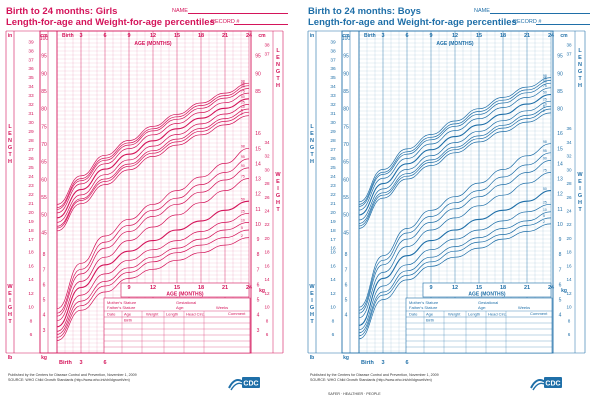 The width and height of the screenshot is (600, 400). Describe the element at coordinates (267, 142) in the screenshot. I see `y-tick-label: 34` at that location.